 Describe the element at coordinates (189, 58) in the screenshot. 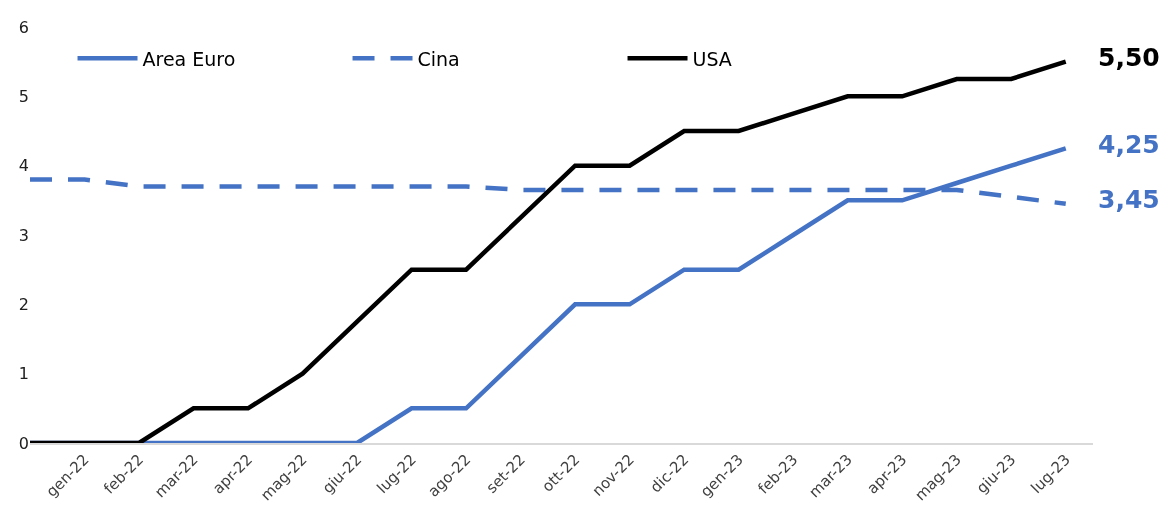

I see `legend-label: Area Euro` at that location.